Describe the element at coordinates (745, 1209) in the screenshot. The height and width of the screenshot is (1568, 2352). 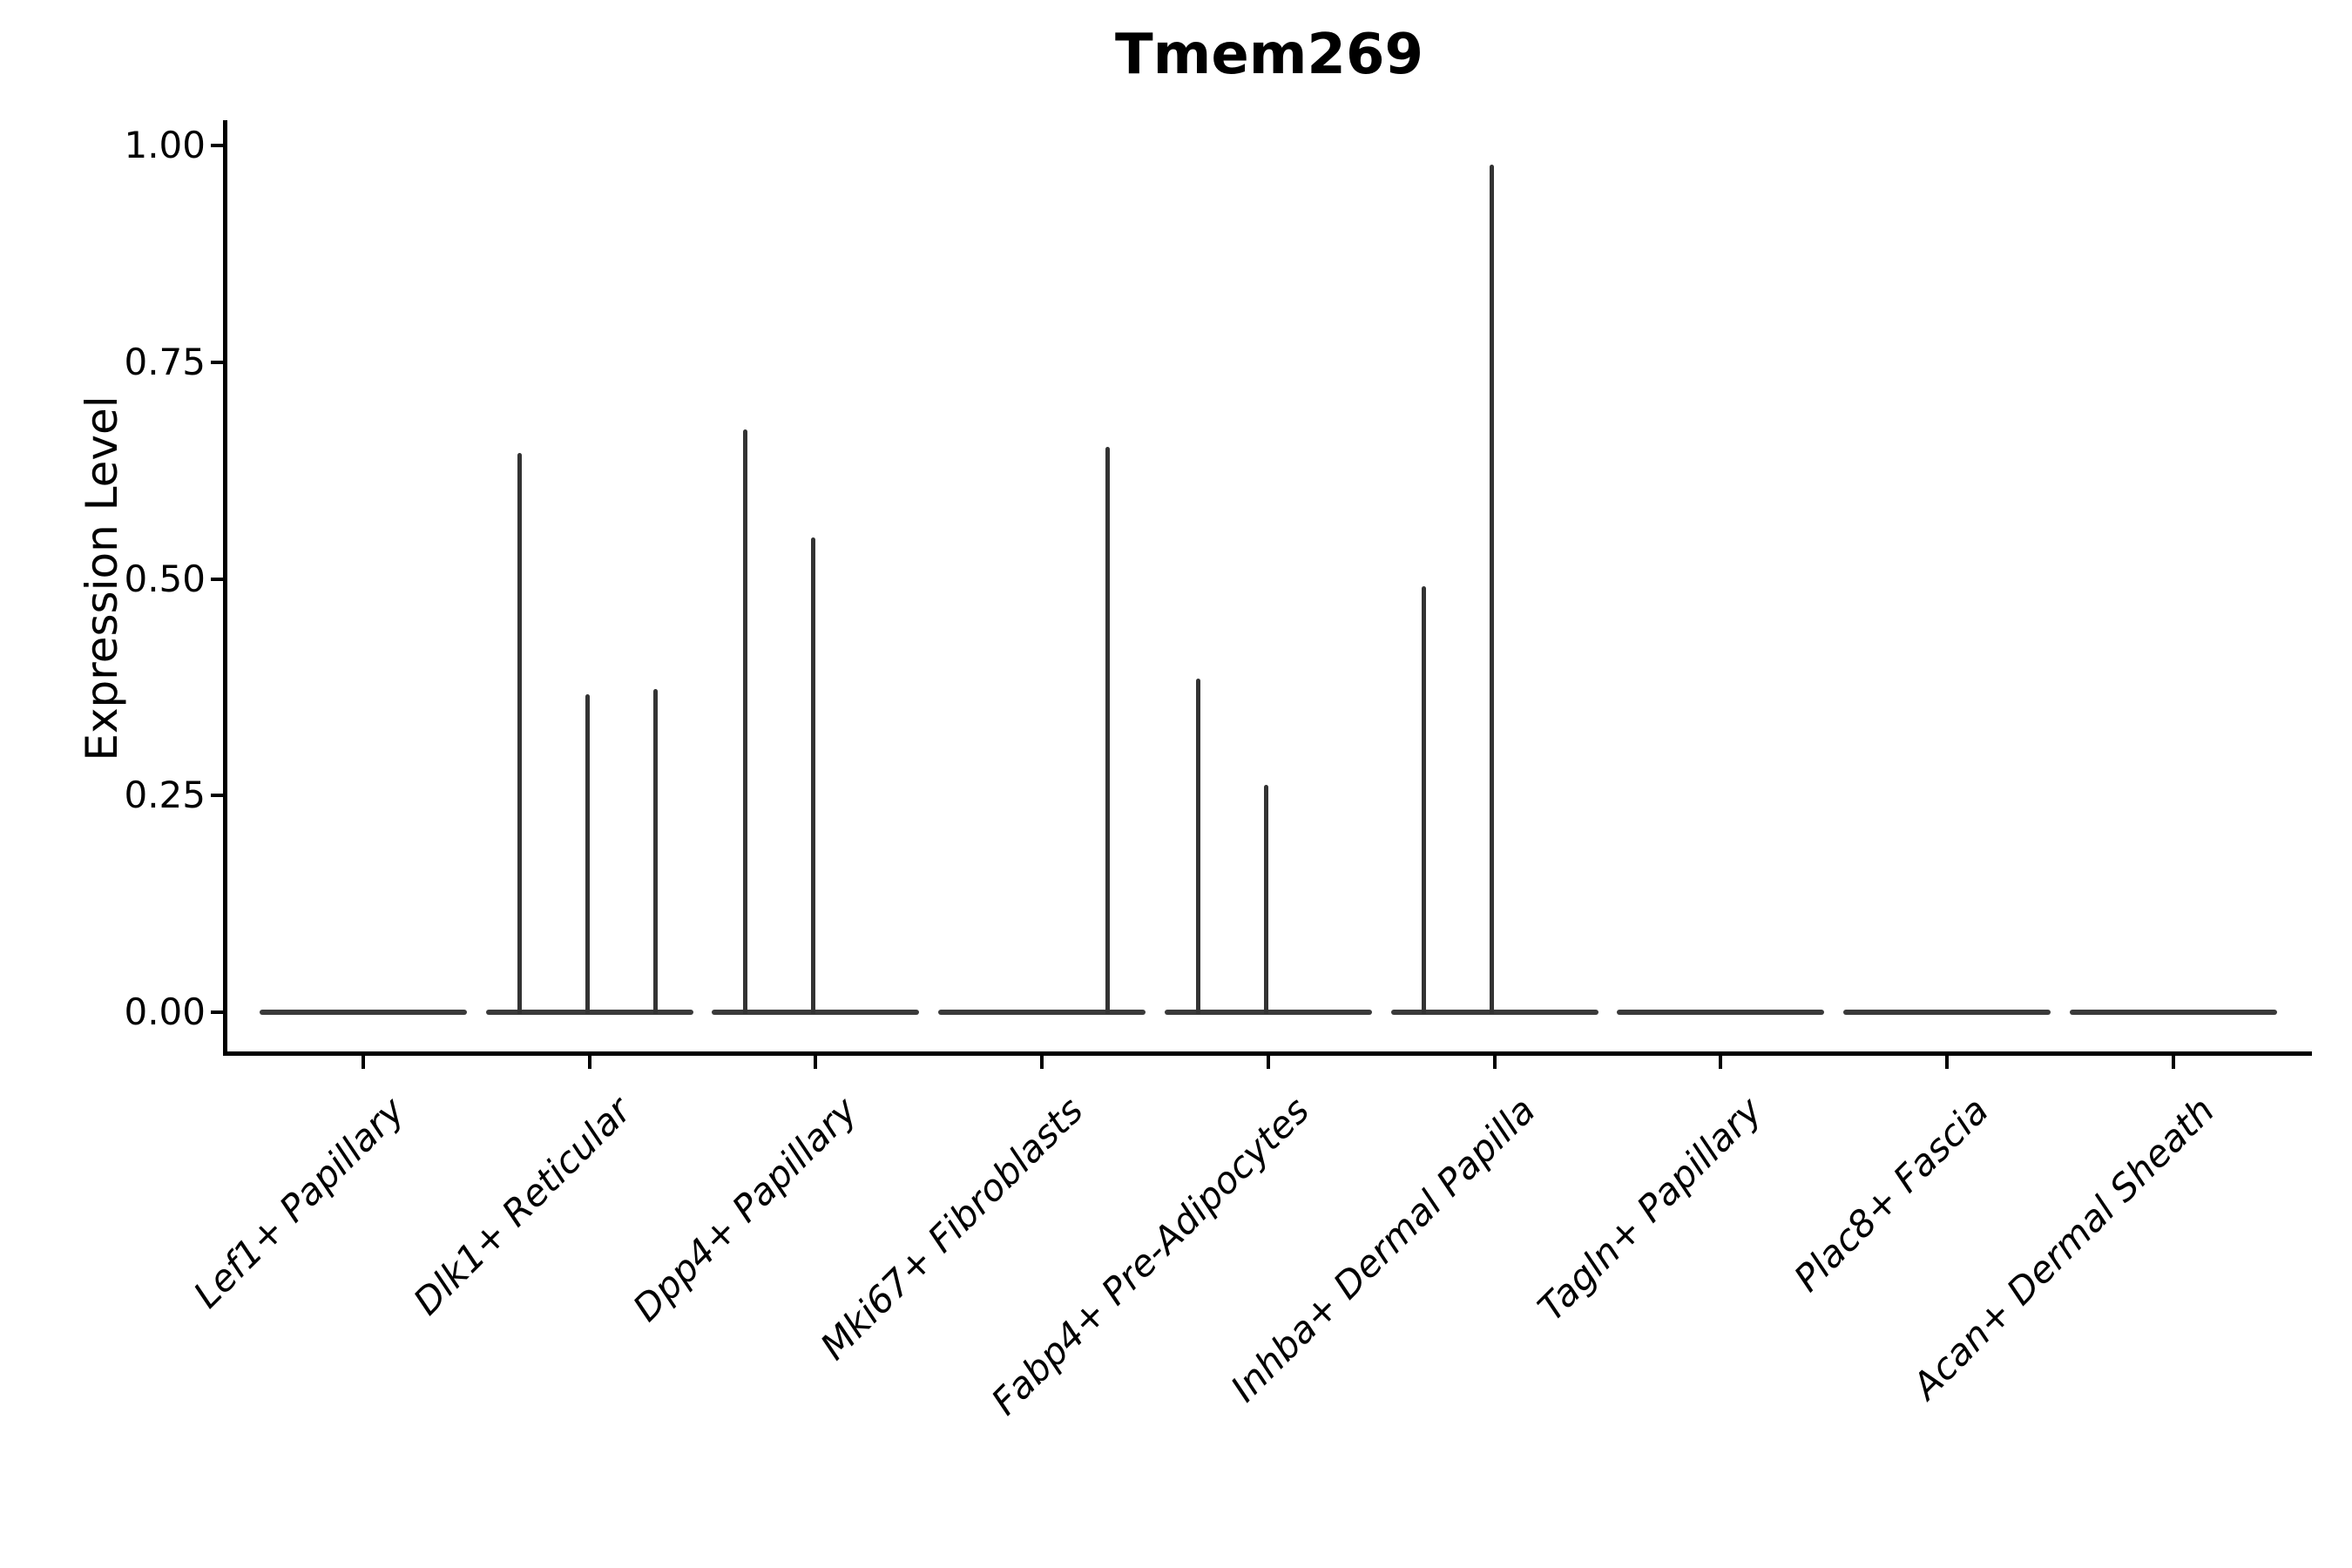
I see `x-category-label: Dpp4+ Papillary` at that location.